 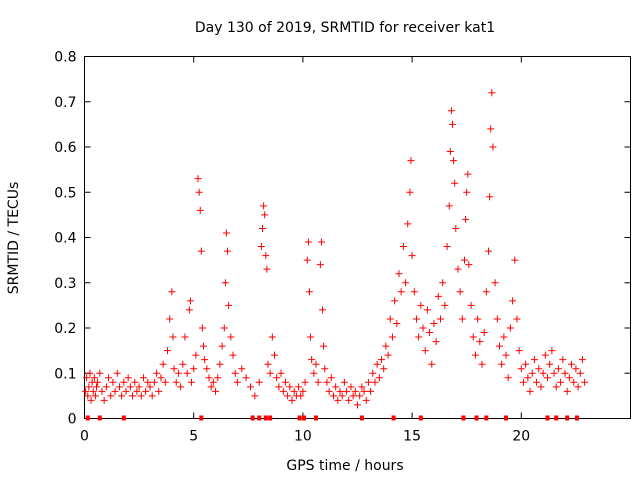 What do you see at coordinates (65, 103) in the screenshot?
I see `y-tick-label: 0.7` at bounding box center [65, 103].